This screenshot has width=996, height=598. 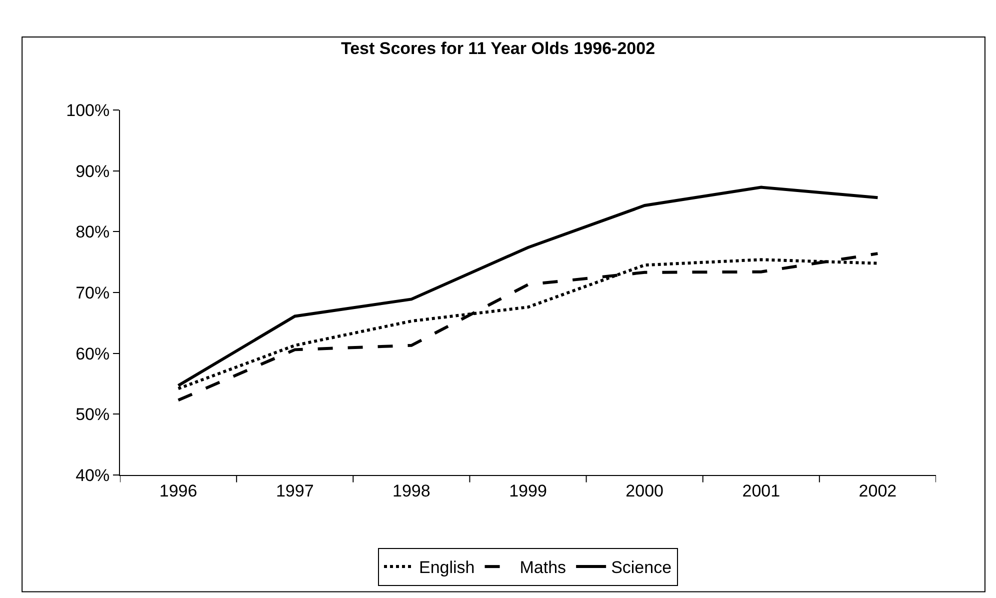 What do you see at coordinates (498, 48) in the screenshot?
I see `chart-title: Test Scores for 11 Year Olds 1996-2002` at bounding box center [498, 48].